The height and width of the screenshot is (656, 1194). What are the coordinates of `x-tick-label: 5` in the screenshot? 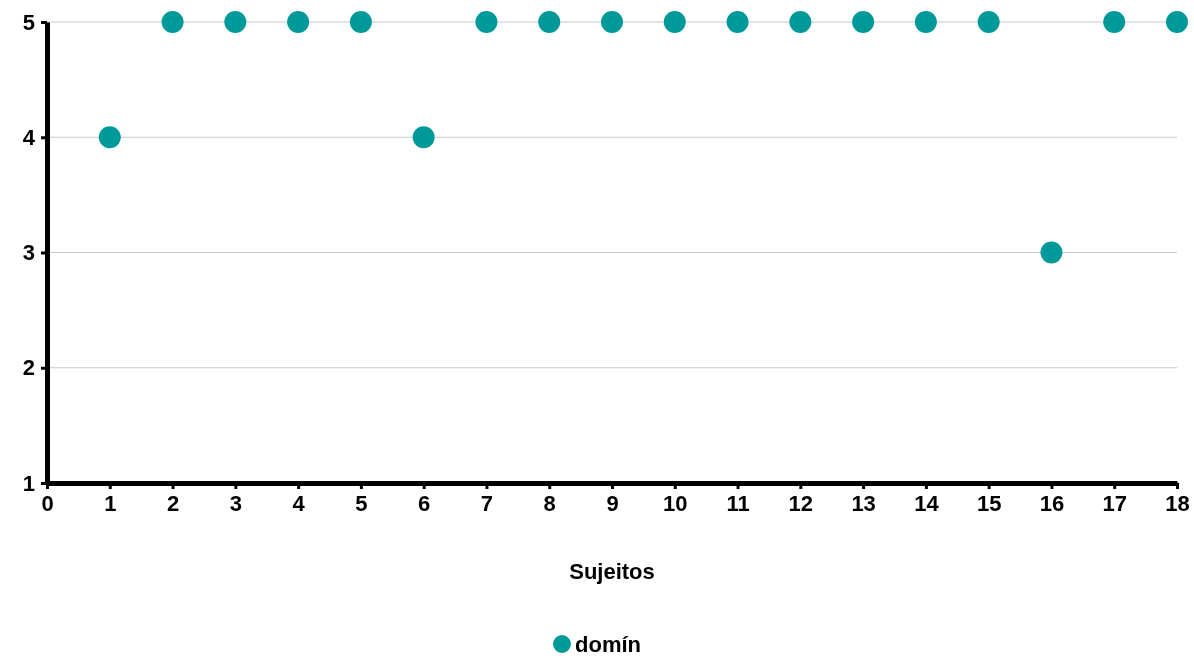 It's located at (361, 503).